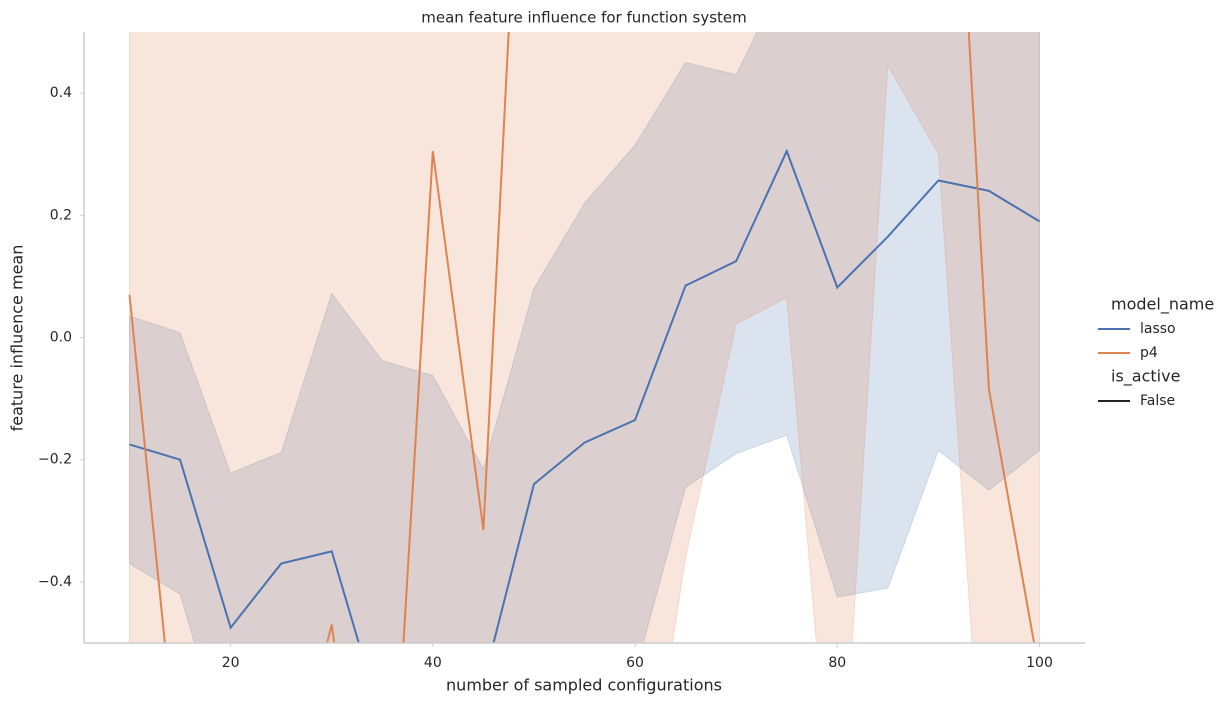 The height and width of the screenshot is (710, 1231). What do you see at coordinates (635, 663) in the screenshot?
I see `x-tick-label: 60` at bounding box center [635, 663].